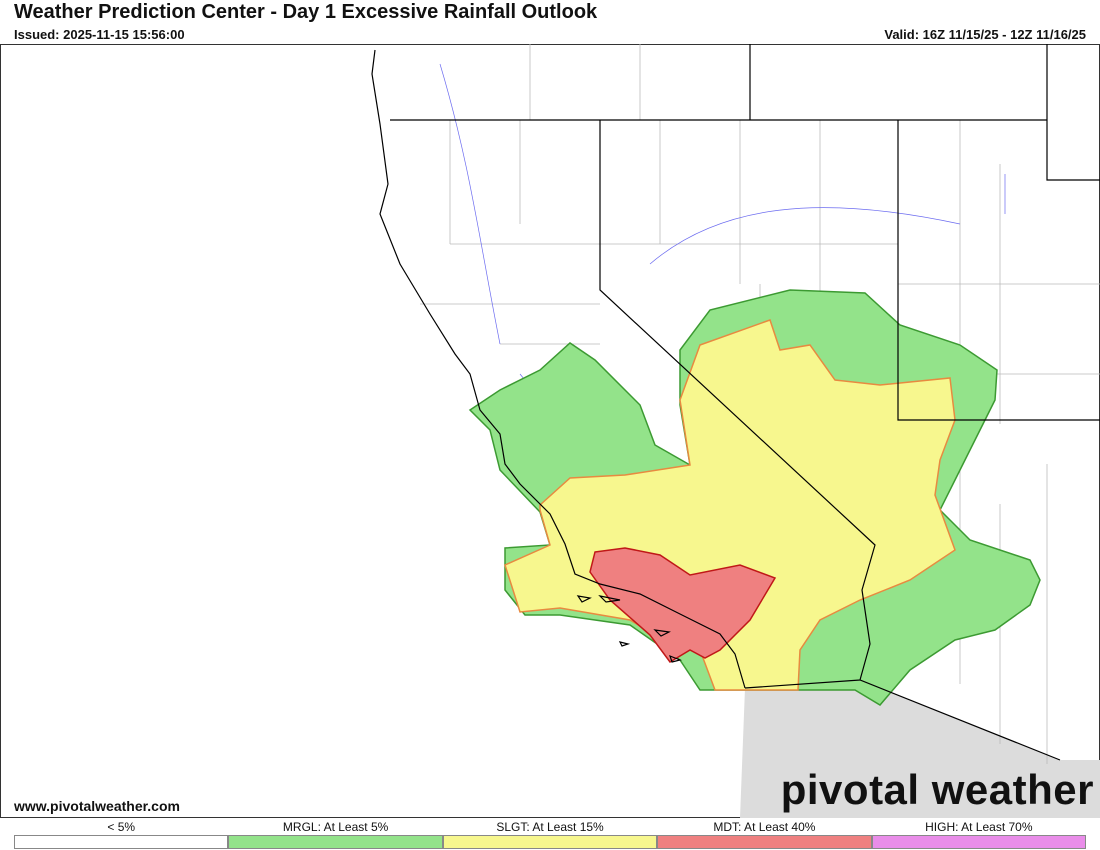 The width and height of the screenshot is (1100, 850). What do you see at coordinates (683, 605) in the screenshot?
I see `mdt-area` at bounding box center [683, 605].